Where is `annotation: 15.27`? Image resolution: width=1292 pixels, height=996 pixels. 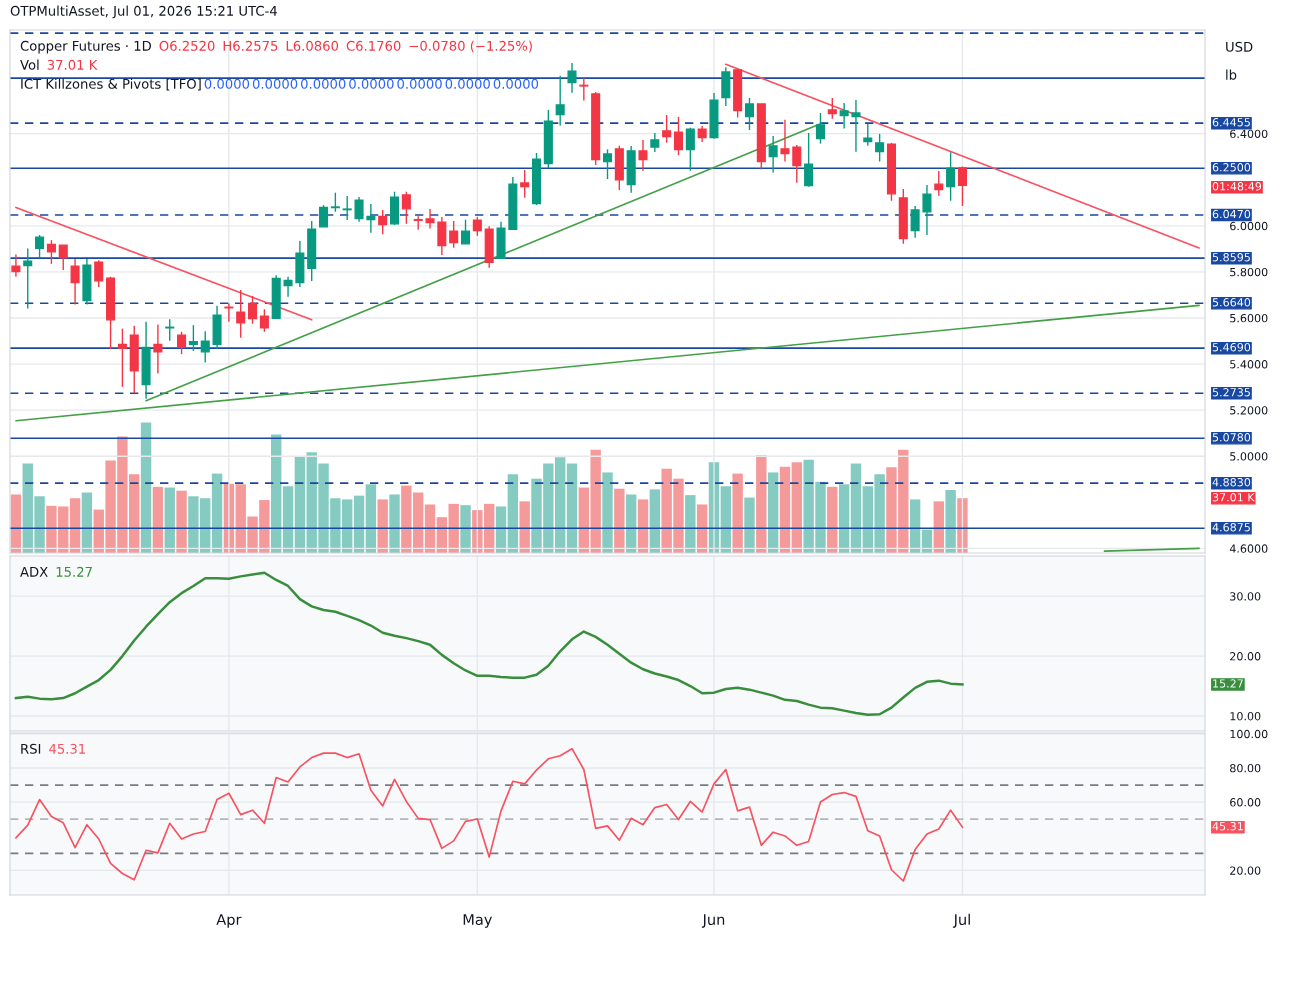 annotation: 15.27 is located at coordinates (74, 571).